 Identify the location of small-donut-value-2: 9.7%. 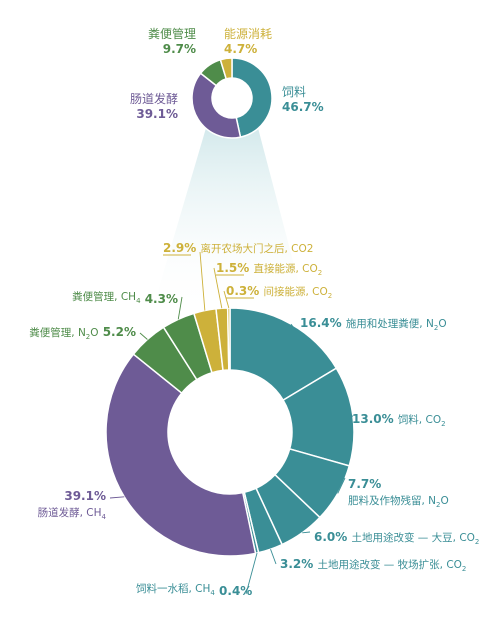
(179, 49).